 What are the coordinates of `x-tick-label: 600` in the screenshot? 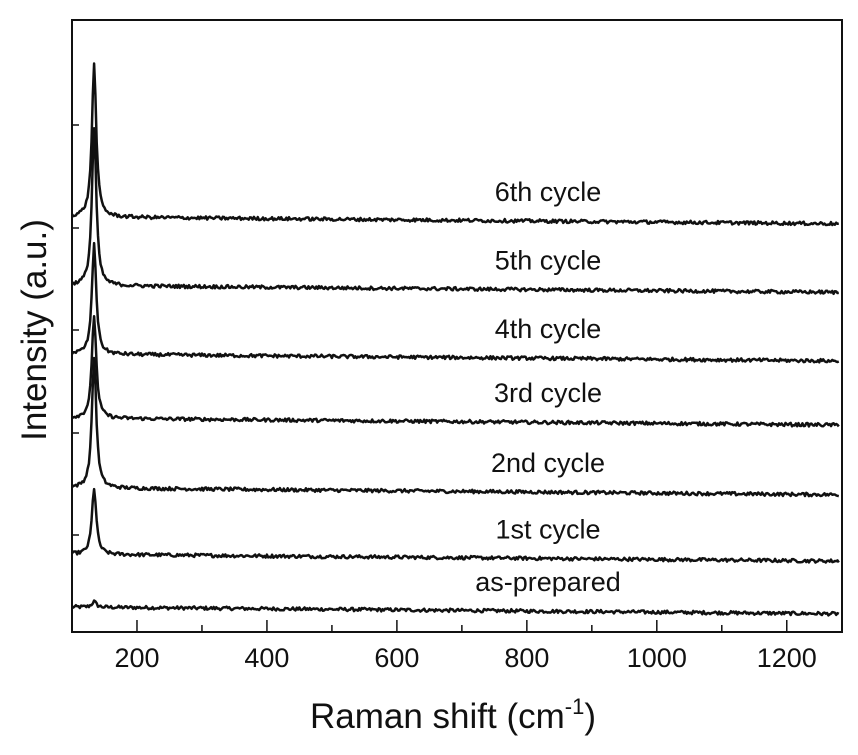 It's located at (396, 658).